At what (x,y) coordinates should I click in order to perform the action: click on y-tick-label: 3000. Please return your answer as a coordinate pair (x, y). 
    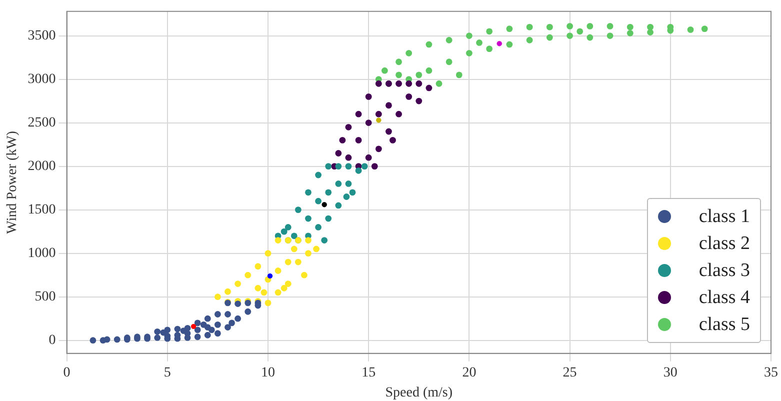
    Looking at the image, I should click on (42, 79).